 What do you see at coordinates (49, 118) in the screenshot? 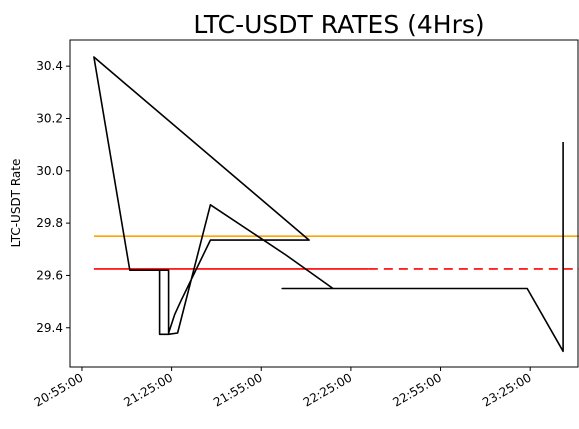
I see `y-tick-label: 30.2` at bounding box center [49, 118].